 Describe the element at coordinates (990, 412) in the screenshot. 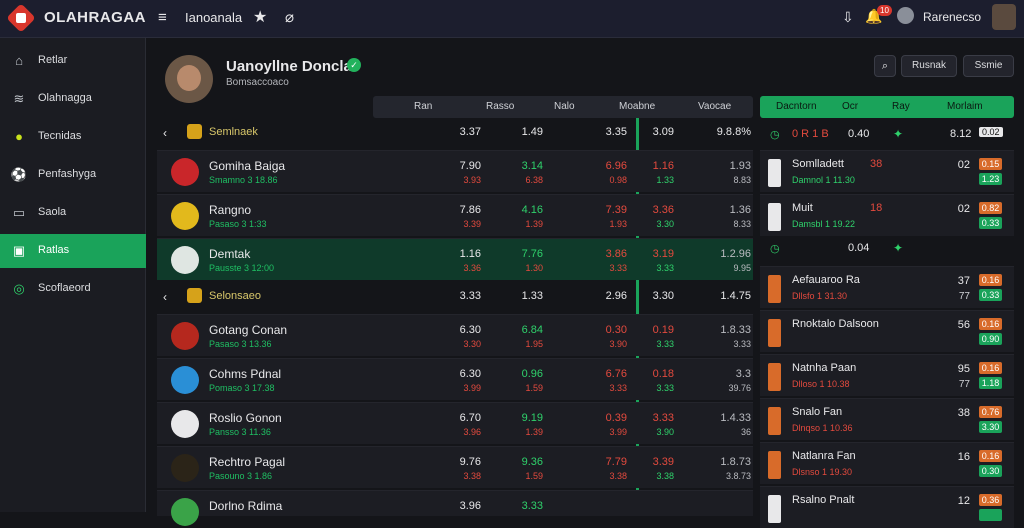

I see `odds-pill-orange: 0.76` at that location.